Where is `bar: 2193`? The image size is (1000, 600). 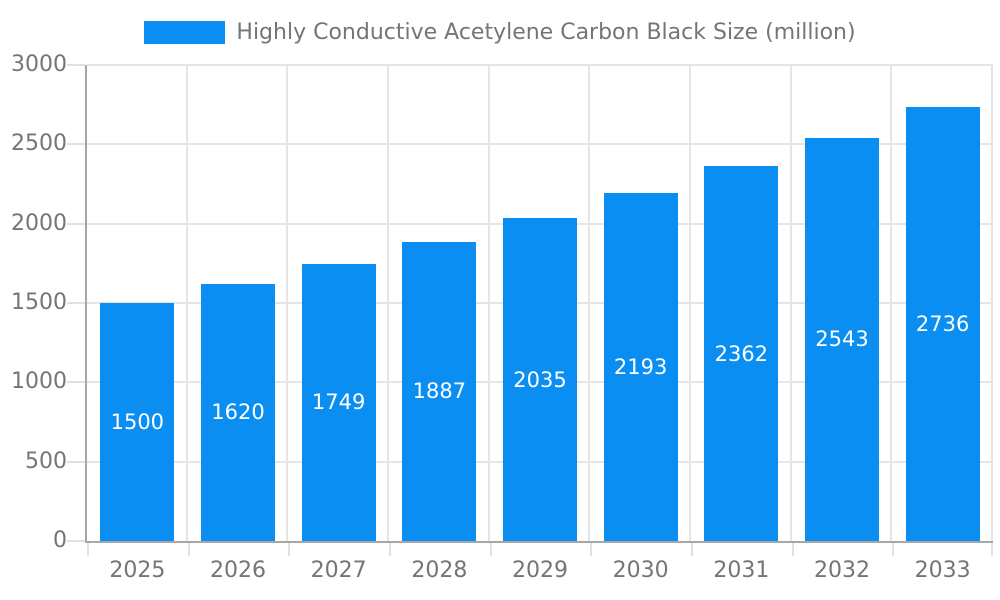
bar: 2193 is located at coordinates (640, 367).